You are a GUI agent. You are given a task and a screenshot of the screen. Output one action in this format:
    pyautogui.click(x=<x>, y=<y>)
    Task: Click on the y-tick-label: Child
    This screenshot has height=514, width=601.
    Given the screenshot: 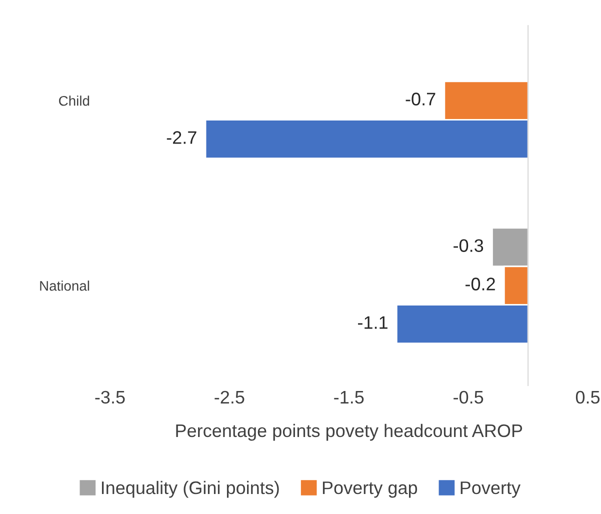 What is the action you would take?
    pyautogui.click(x=74, y=101)
    